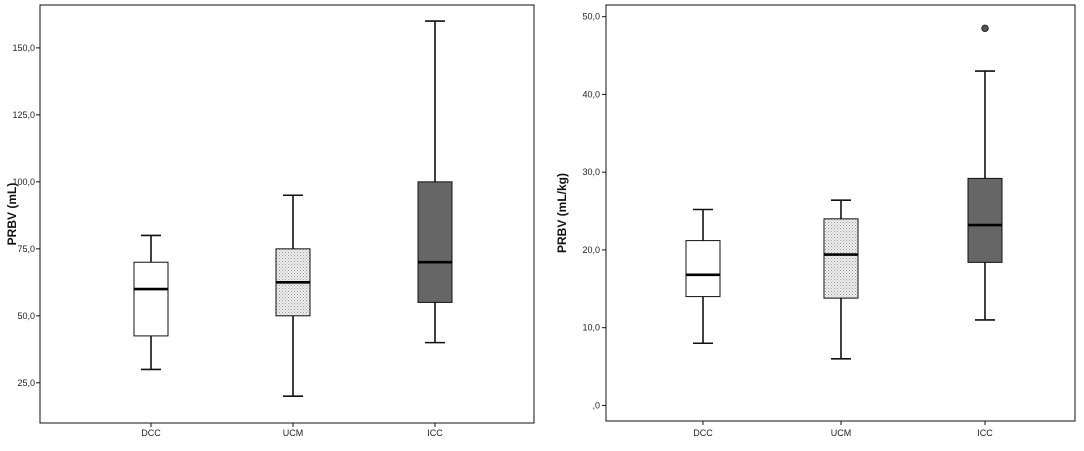 This screenshot has height=451, width=1084. Describe the element at coordinates (26, 215) in the screenshot. I see `y-ticks: 25,0 50,0 75,0 100,0 125,0 150,0` at that location.